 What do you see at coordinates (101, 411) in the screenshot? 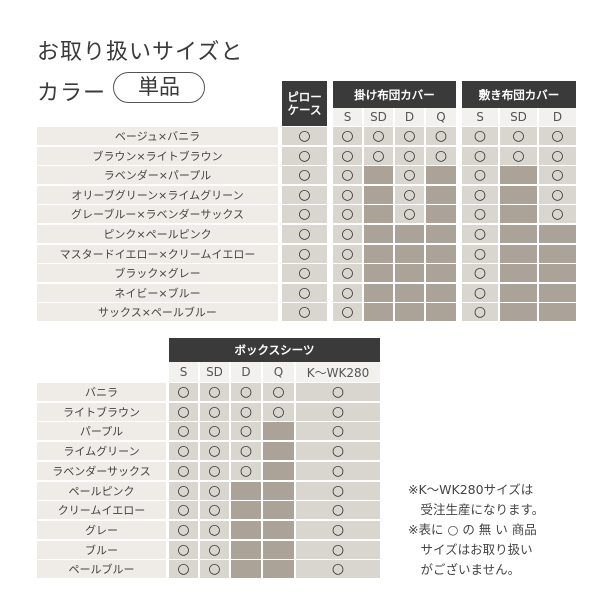
I see `color-label: ライトブラウン` at bounding box center [101, 411].